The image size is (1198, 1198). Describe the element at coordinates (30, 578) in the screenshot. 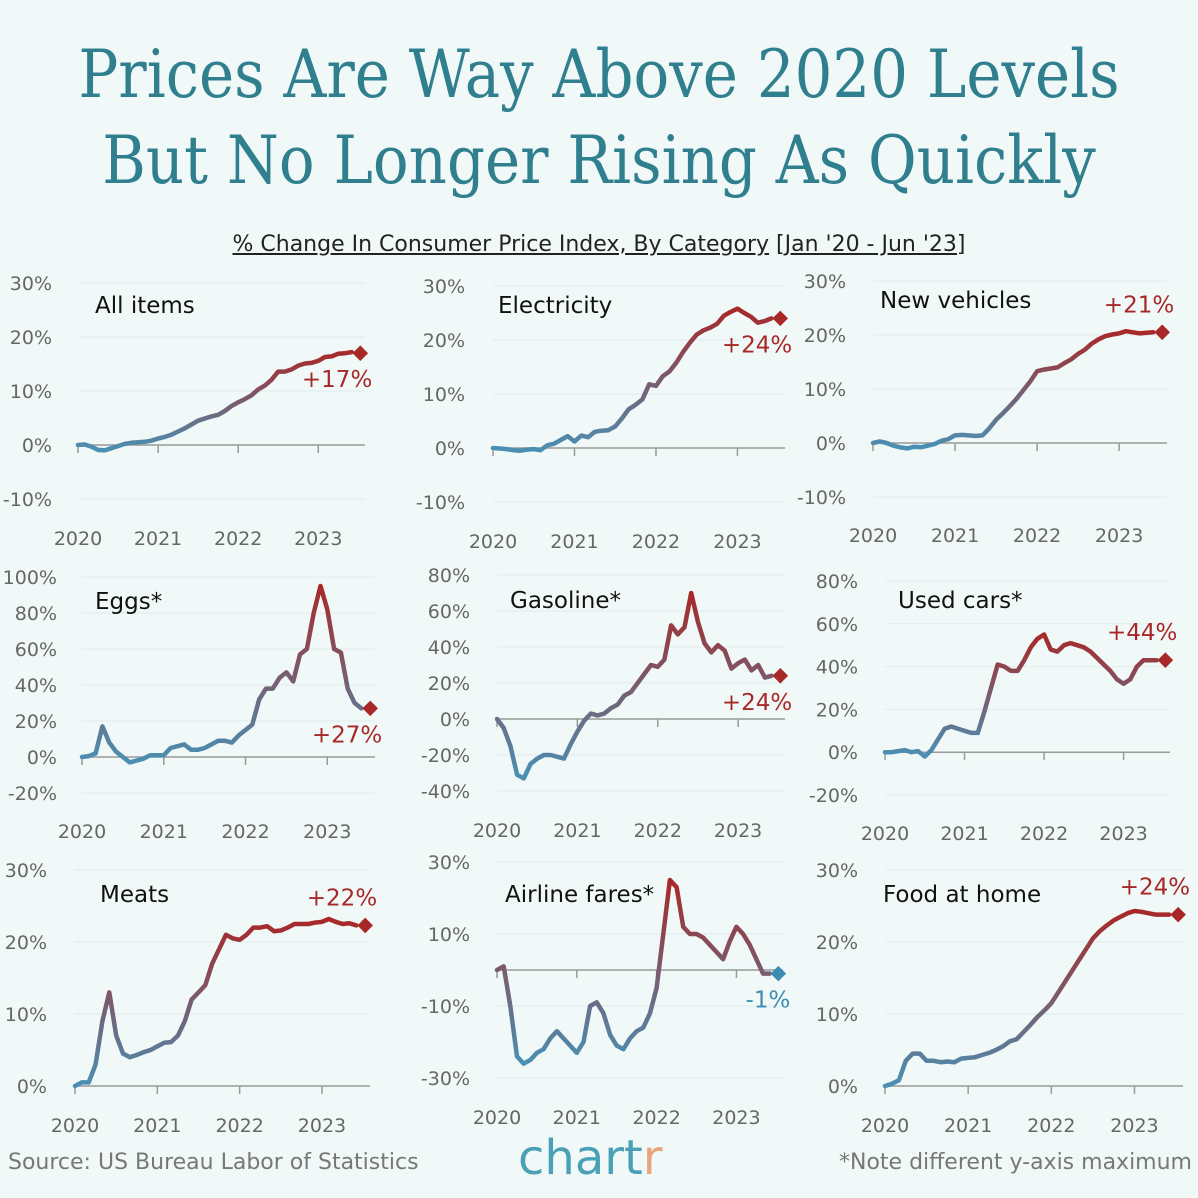

I see `y-tick-label: 100%` at that location.